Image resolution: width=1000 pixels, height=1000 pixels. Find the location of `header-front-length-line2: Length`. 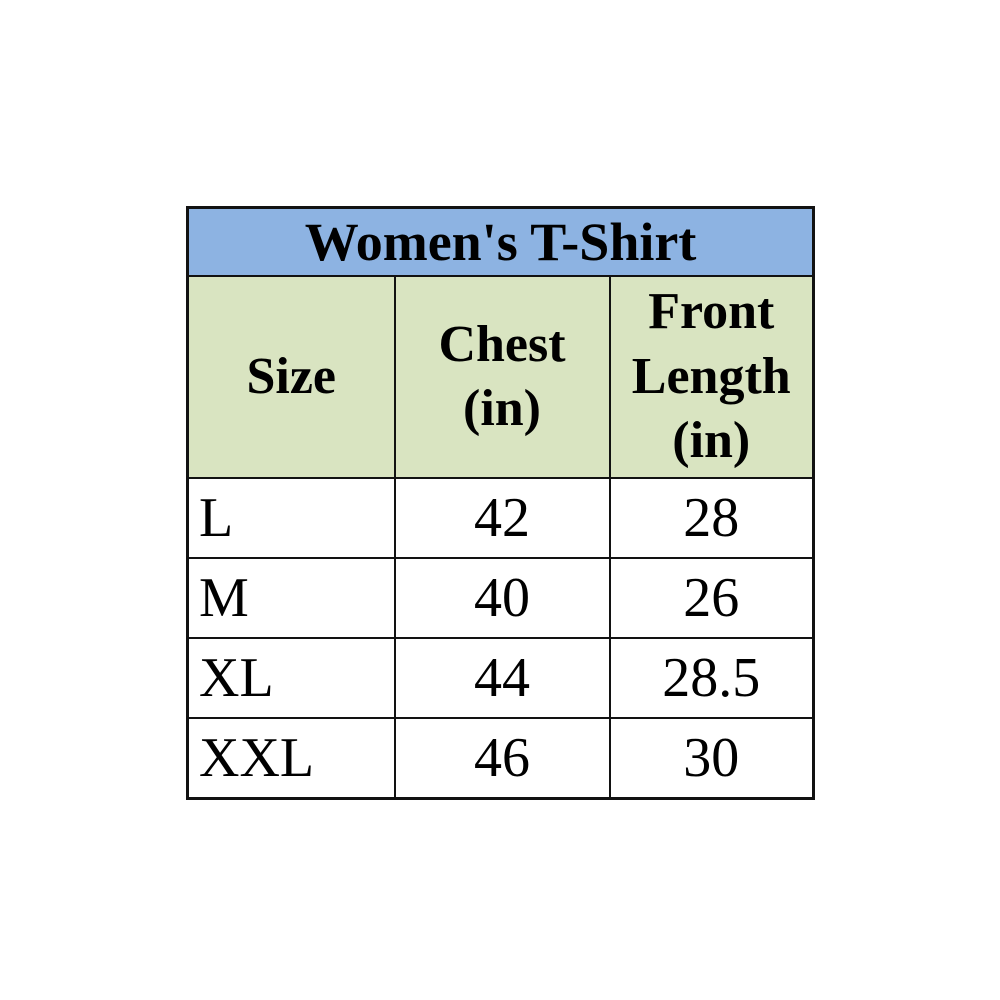

header-front-length-line2: Length is located at coordinates (711, 376).